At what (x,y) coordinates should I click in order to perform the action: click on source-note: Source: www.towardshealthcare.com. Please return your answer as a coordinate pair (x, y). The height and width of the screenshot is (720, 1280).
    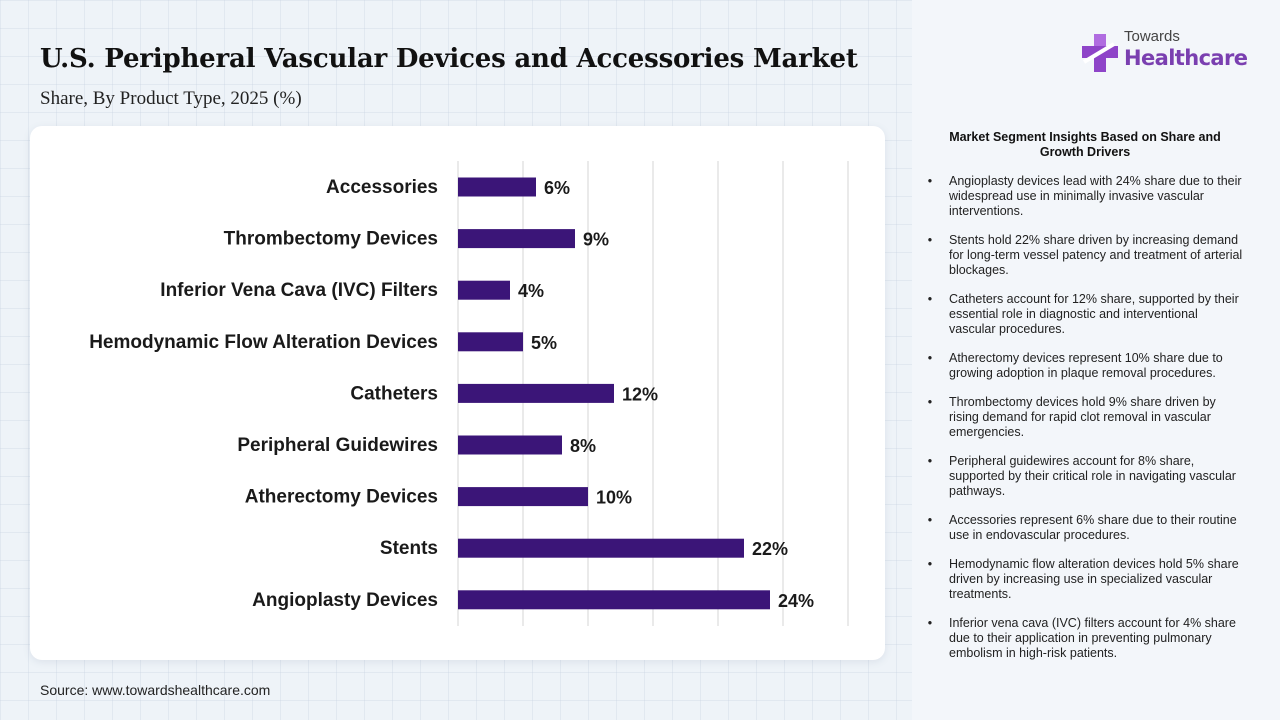
    Looking at the image, I should click on (155, 690).